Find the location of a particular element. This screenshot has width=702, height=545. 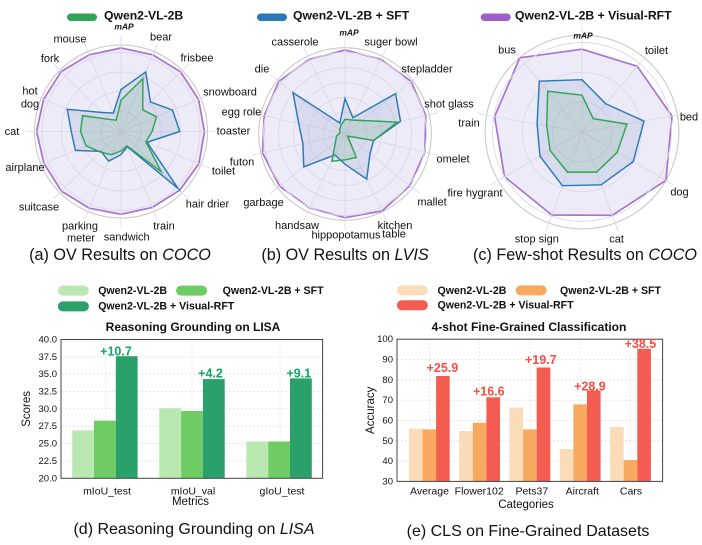

svg-text: bed is located at coordinates (689, 118).